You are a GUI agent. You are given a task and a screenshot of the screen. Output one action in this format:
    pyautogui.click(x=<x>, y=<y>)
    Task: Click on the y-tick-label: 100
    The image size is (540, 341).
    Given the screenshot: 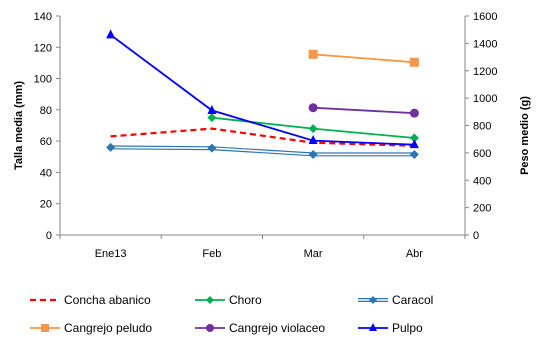 What is the action you would take?
    pyautogui.click(x=43, y=80)
    